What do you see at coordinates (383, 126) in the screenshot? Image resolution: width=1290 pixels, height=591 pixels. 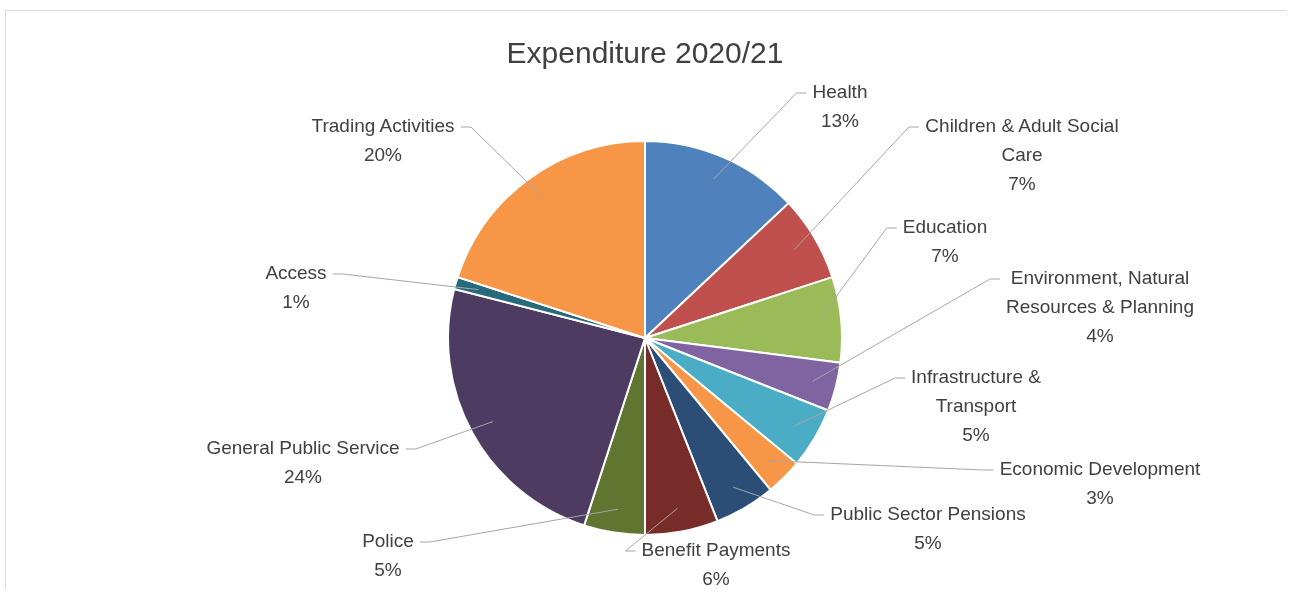 I see `slice-label: Trading Activities` at bounding box center [383, 126].